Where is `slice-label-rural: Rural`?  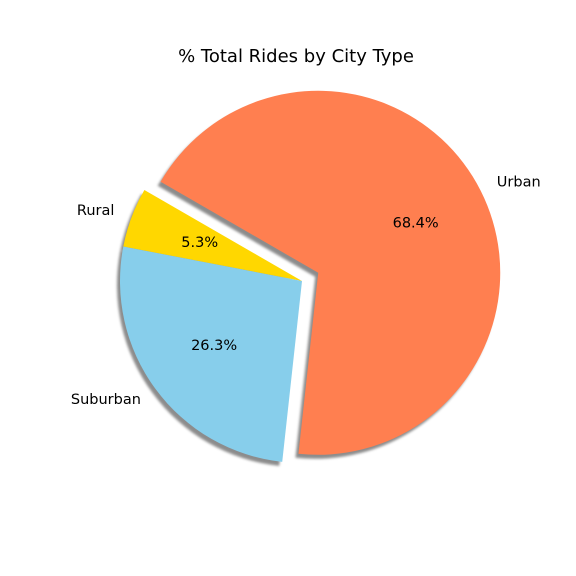 slice-label-rural: Rural is located at coordinates (96, 211).